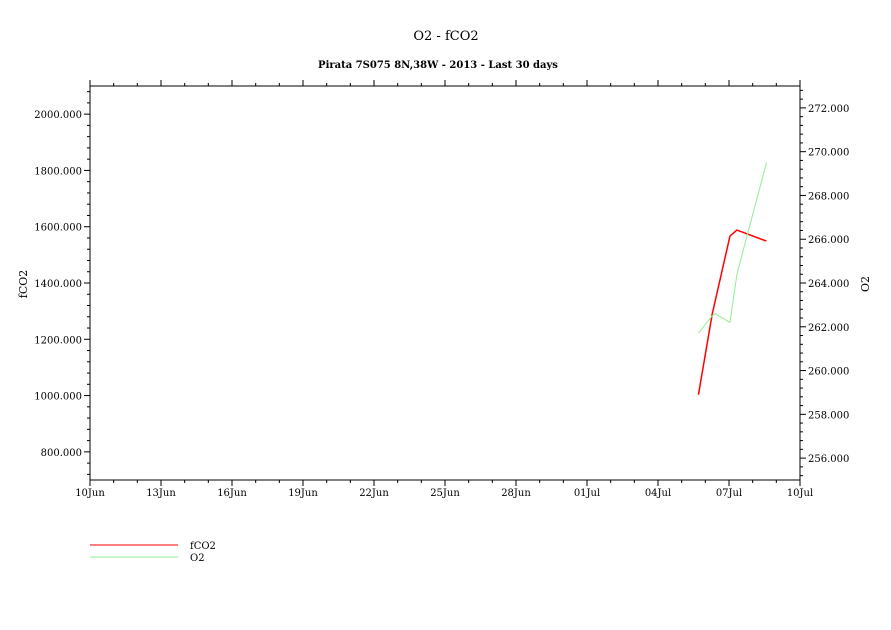  I want to click on y-axis-left-label: fCO2, so click(23, 284).